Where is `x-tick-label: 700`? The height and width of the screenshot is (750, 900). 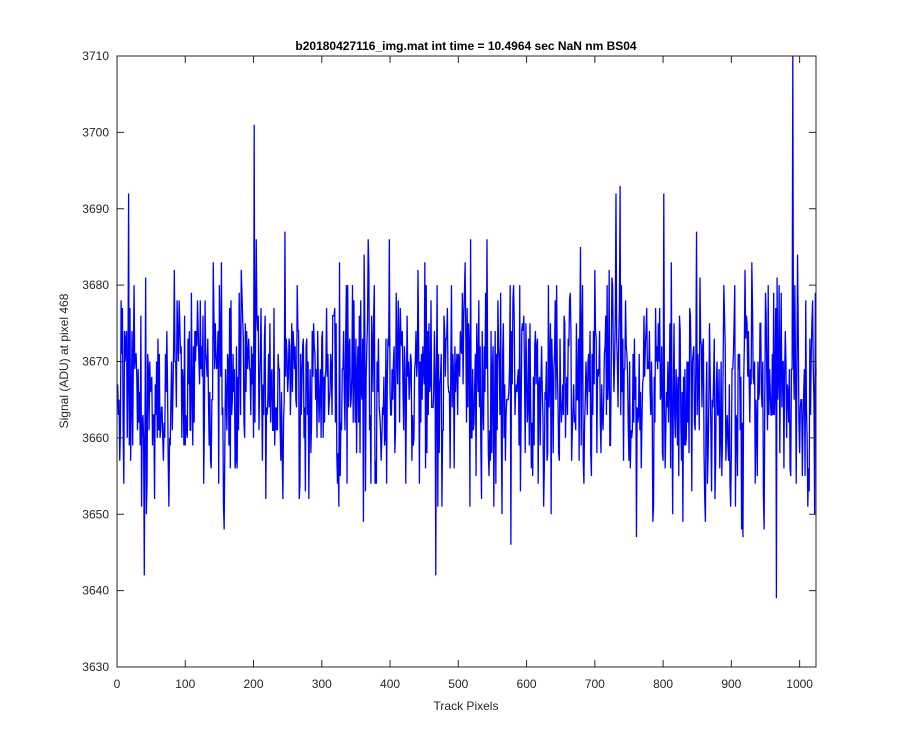 x-tick-label: 700 is located at coordinates (595, 684).